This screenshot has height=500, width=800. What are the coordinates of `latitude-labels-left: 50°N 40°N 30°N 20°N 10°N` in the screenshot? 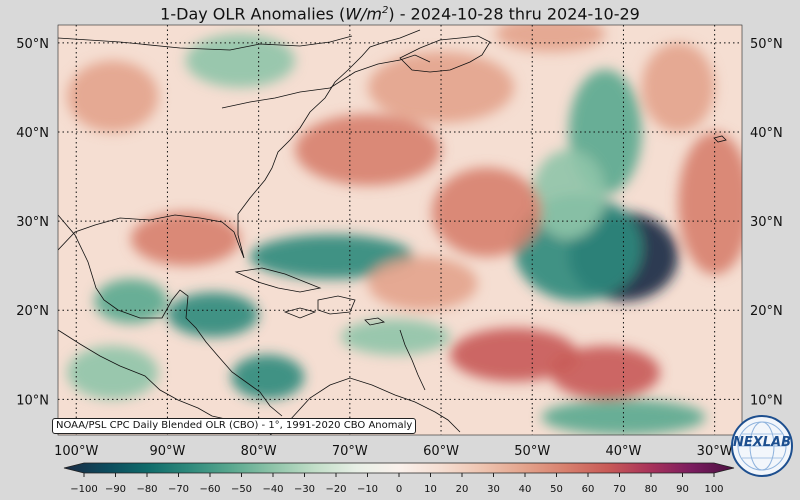 It's located at (32, 223).